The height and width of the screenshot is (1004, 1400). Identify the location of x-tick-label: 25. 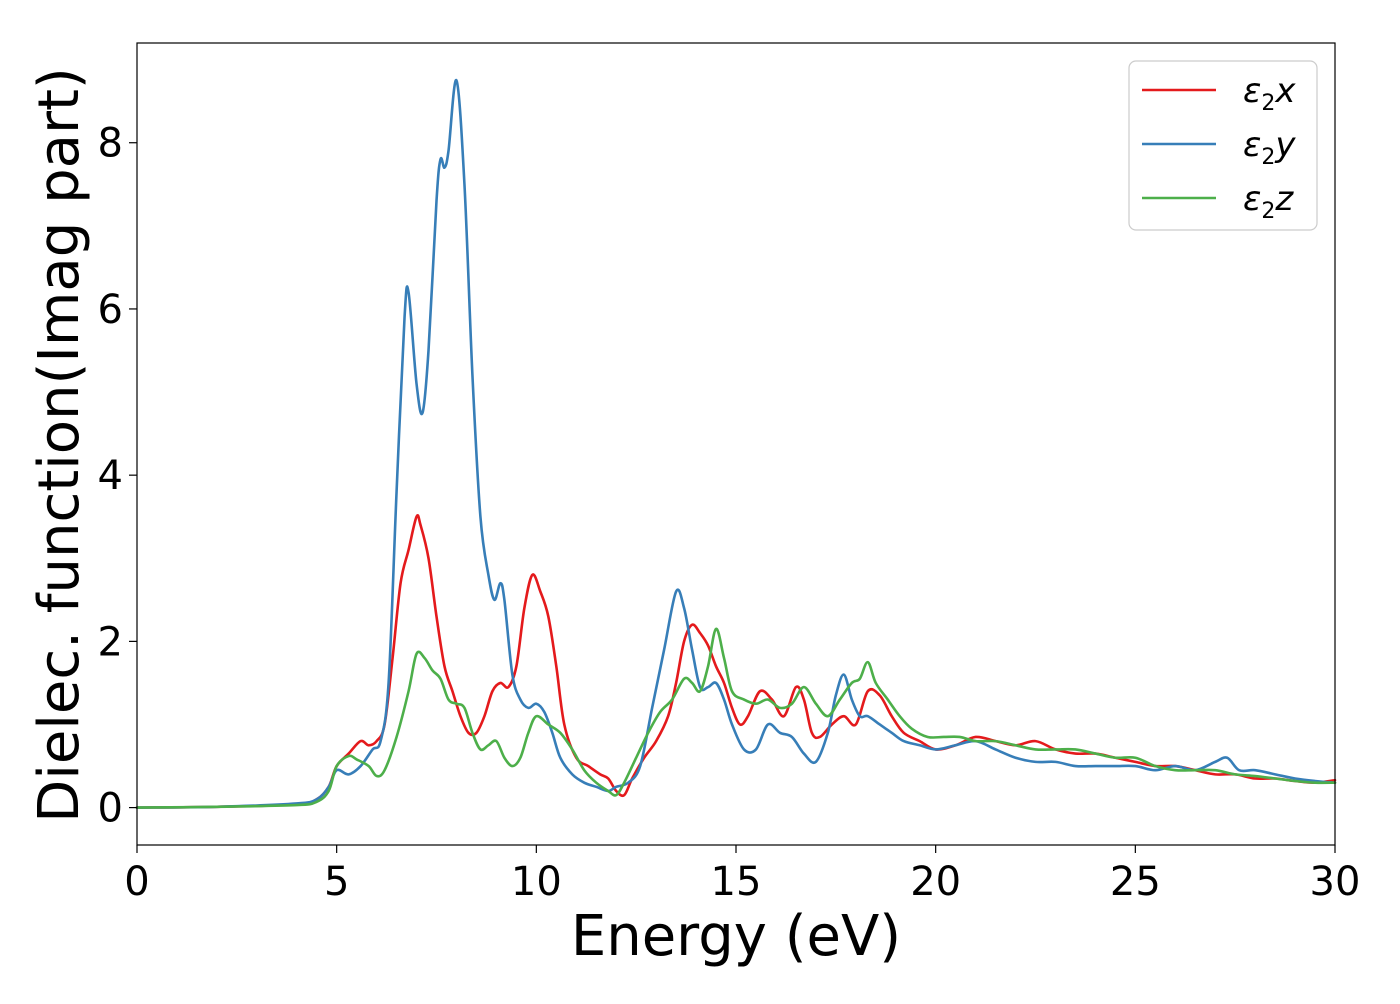
(1135, 882).